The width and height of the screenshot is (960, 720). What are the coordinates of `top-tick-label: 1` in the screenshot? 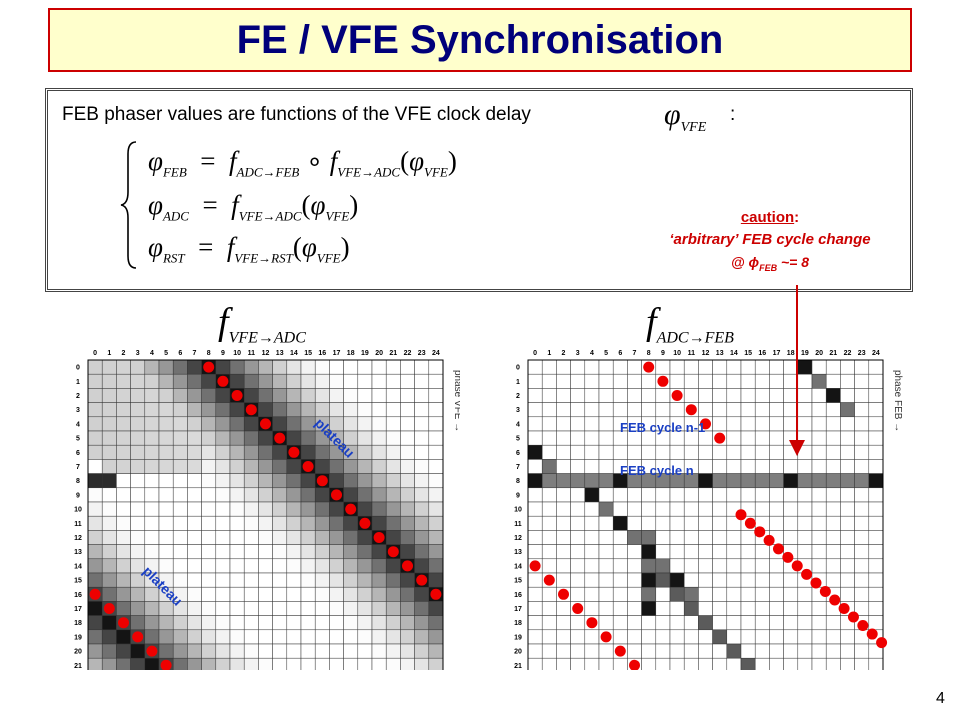 It's located at (109, 353).